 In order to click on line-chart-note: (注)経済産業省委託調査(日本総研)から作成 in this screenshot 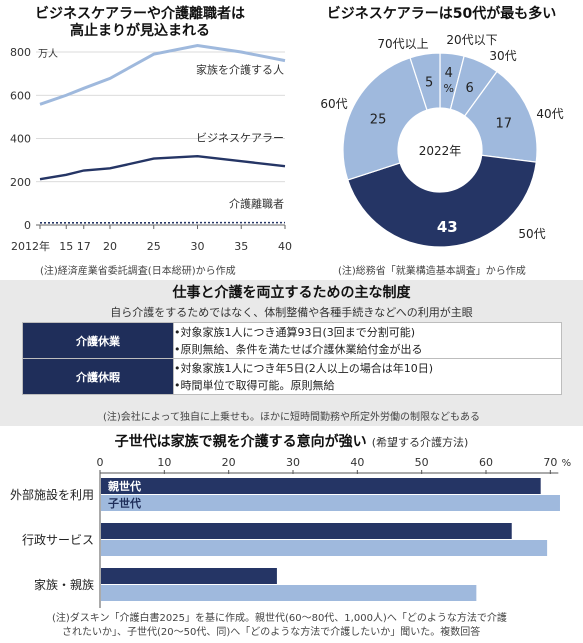, I will do `click(138, 271)`.